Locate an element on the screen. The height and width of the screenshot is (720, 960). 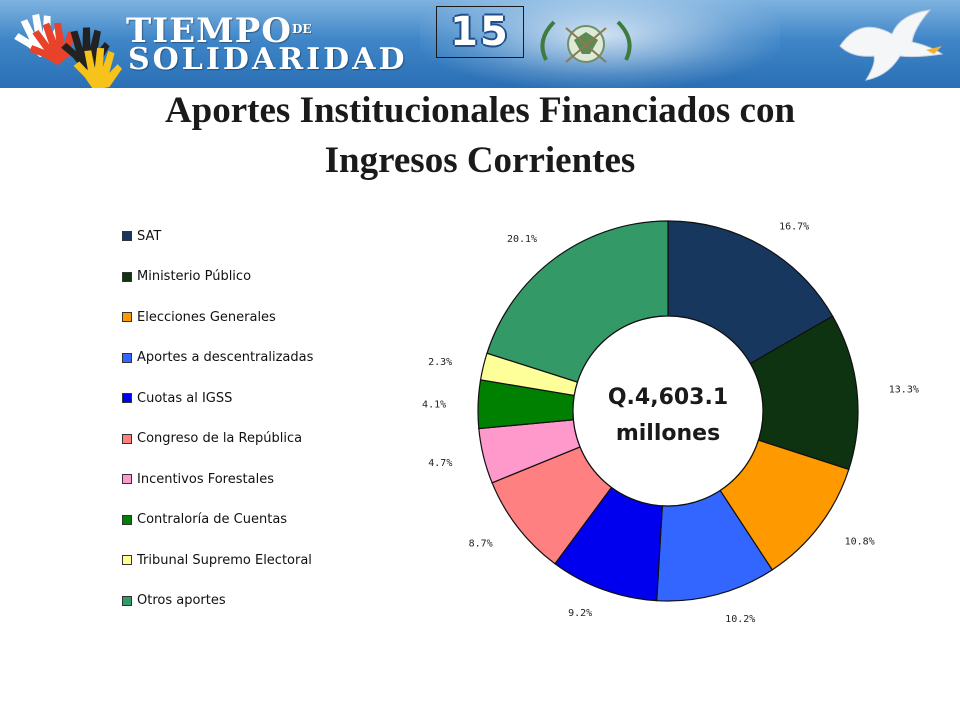
percent-label-otros-aportes: 20.1% is located at coordinates (522, 239).